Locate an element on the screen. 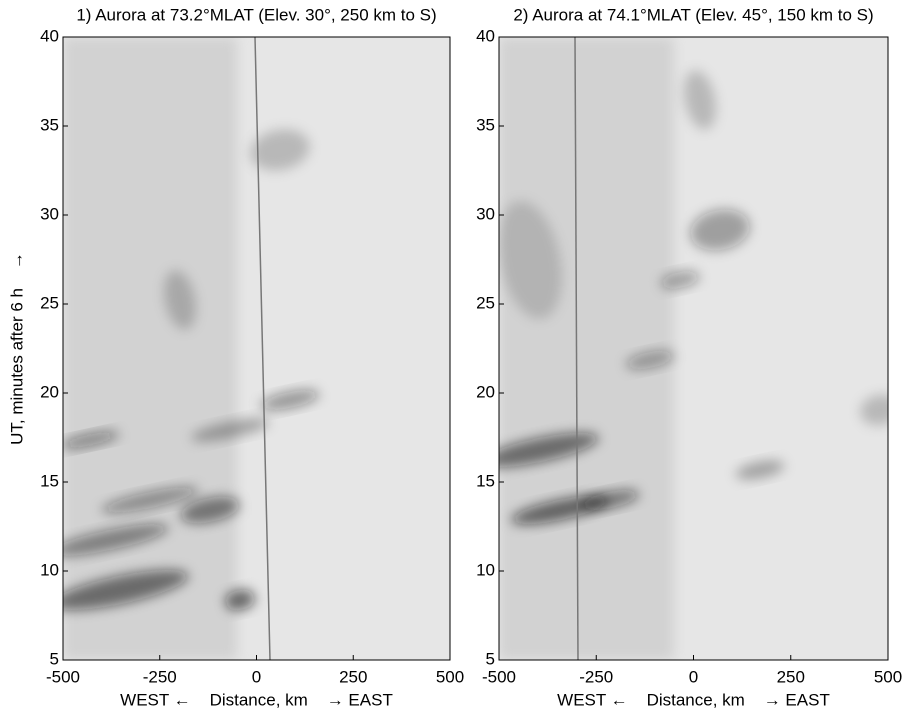 This screenshot has height=715, width=905. y-axis-label: UT, minutes after 6 h → is located at coordinates (16, 348).